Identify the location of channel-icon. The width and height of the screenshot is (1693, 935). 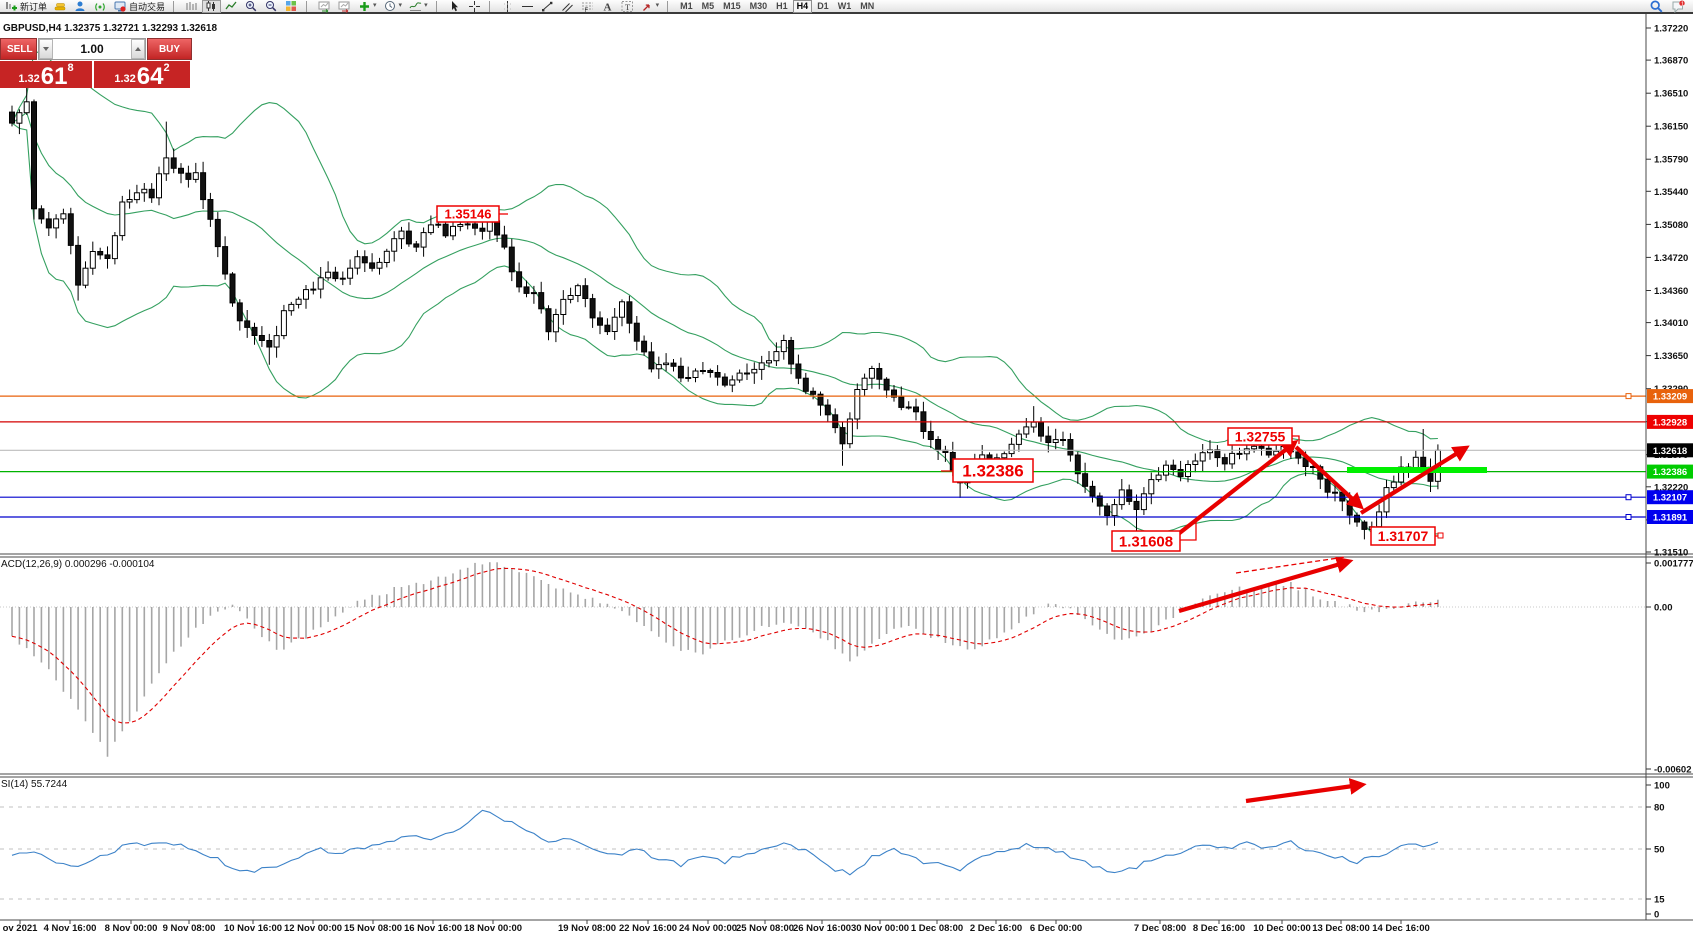
(567, 6).